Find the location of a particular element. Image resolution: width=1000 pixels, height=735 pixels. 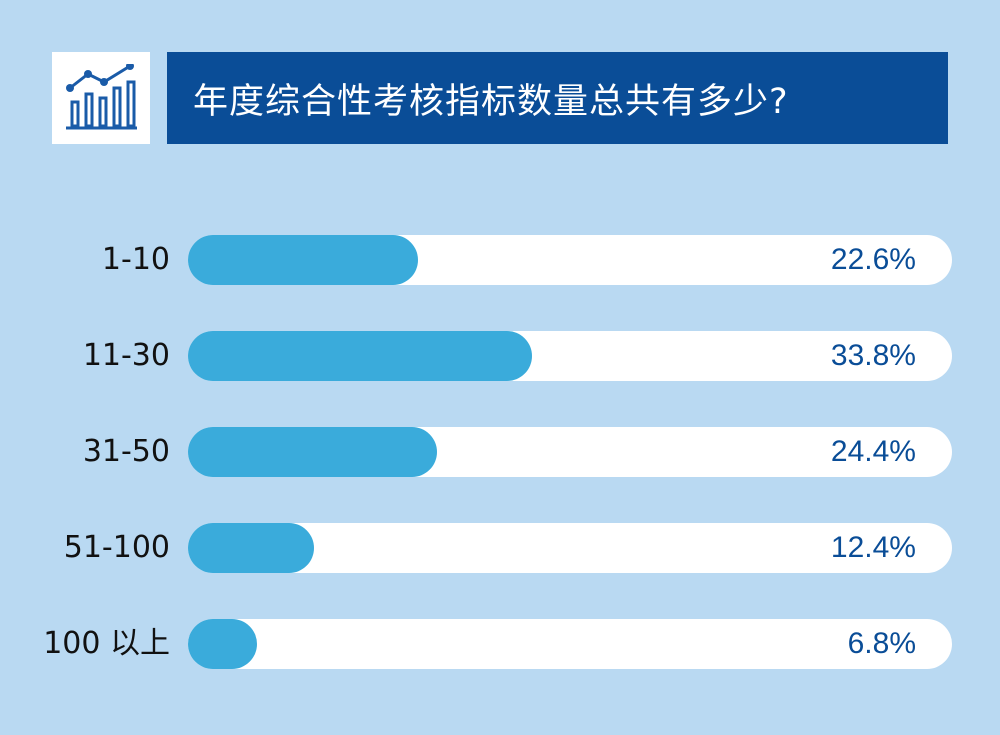

value-label: 24.4% is located at coordinates (873, 451).